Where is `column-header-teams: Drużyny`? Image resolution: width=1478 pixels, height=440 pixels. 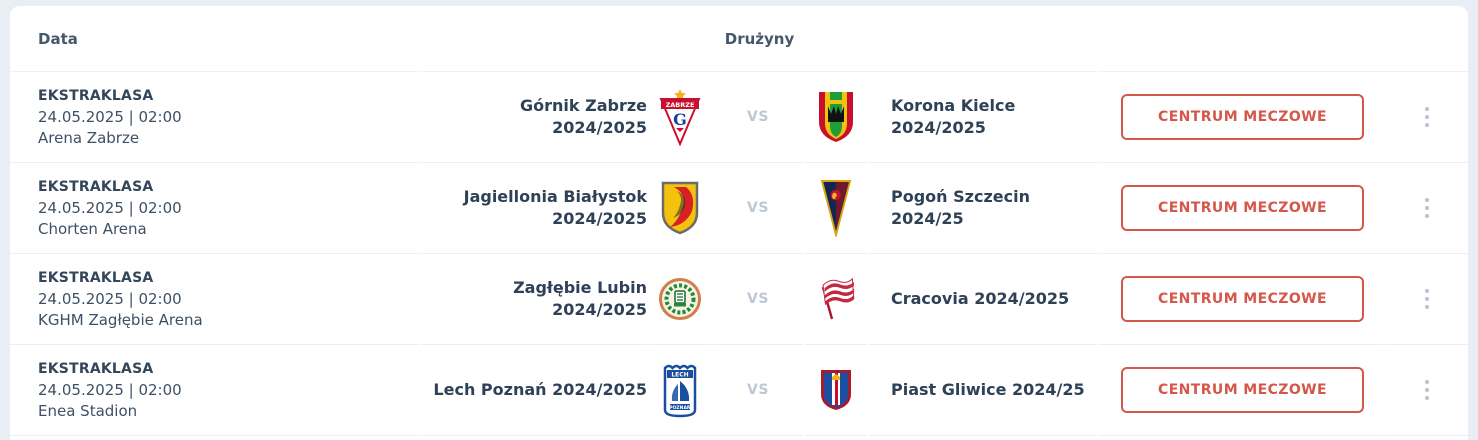
column-header-teams: Drużyny is located at coordinates (759, 39).